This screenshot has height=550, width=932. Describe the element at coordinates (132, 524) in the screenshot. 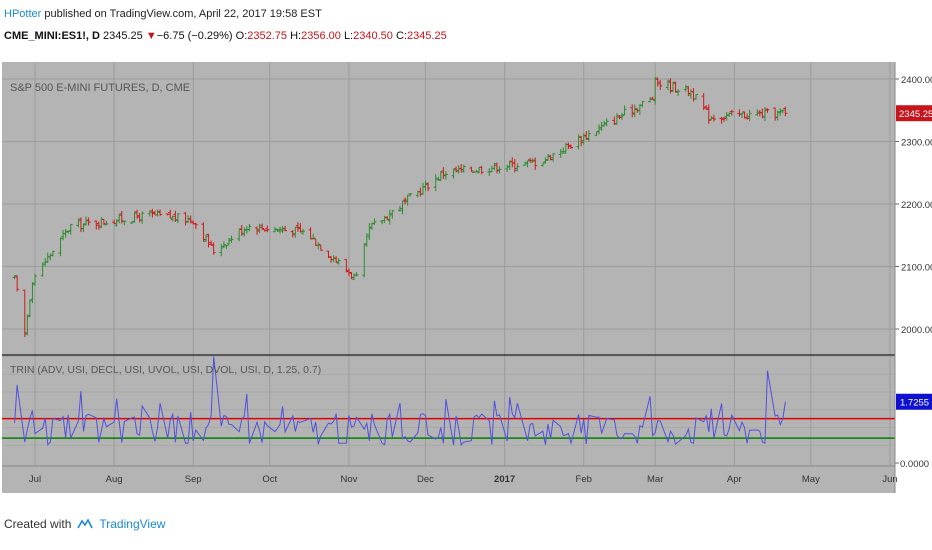

I see `brand-link: TradingView` at that location.